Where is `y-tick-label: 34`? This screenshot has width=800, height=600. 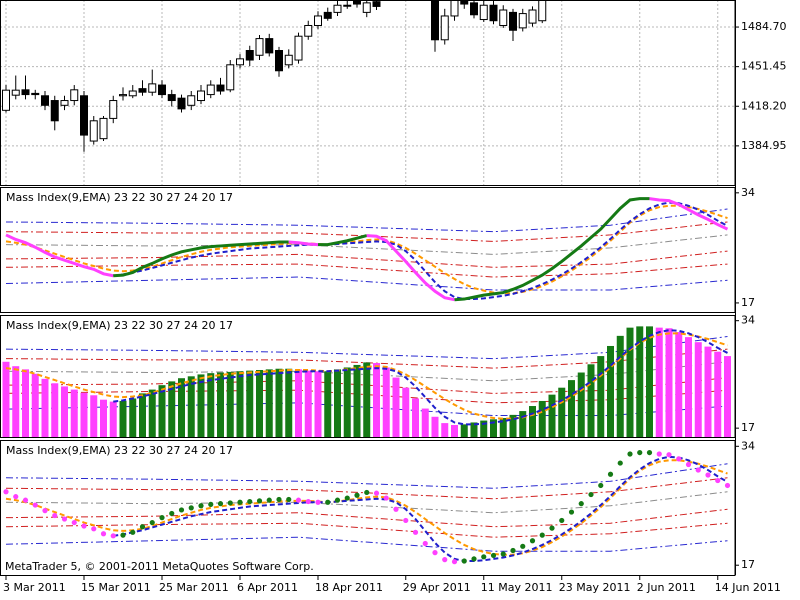
y-tick-label: 34 is located at coordinates (748, 320).